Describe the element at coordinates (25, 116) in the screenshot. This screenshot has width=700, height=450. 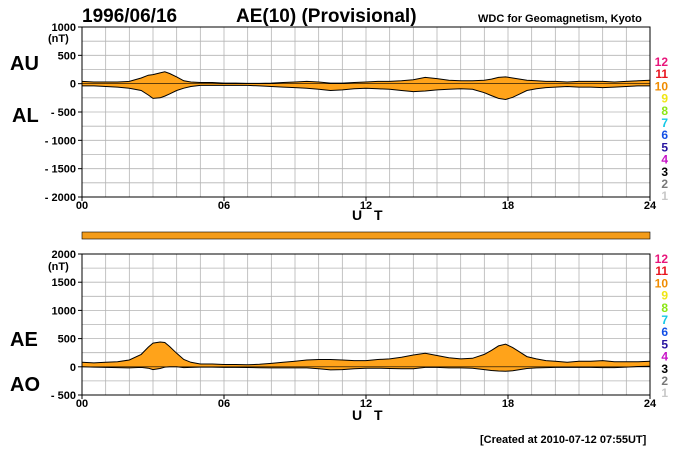
I see `al-label: AL` at that location.